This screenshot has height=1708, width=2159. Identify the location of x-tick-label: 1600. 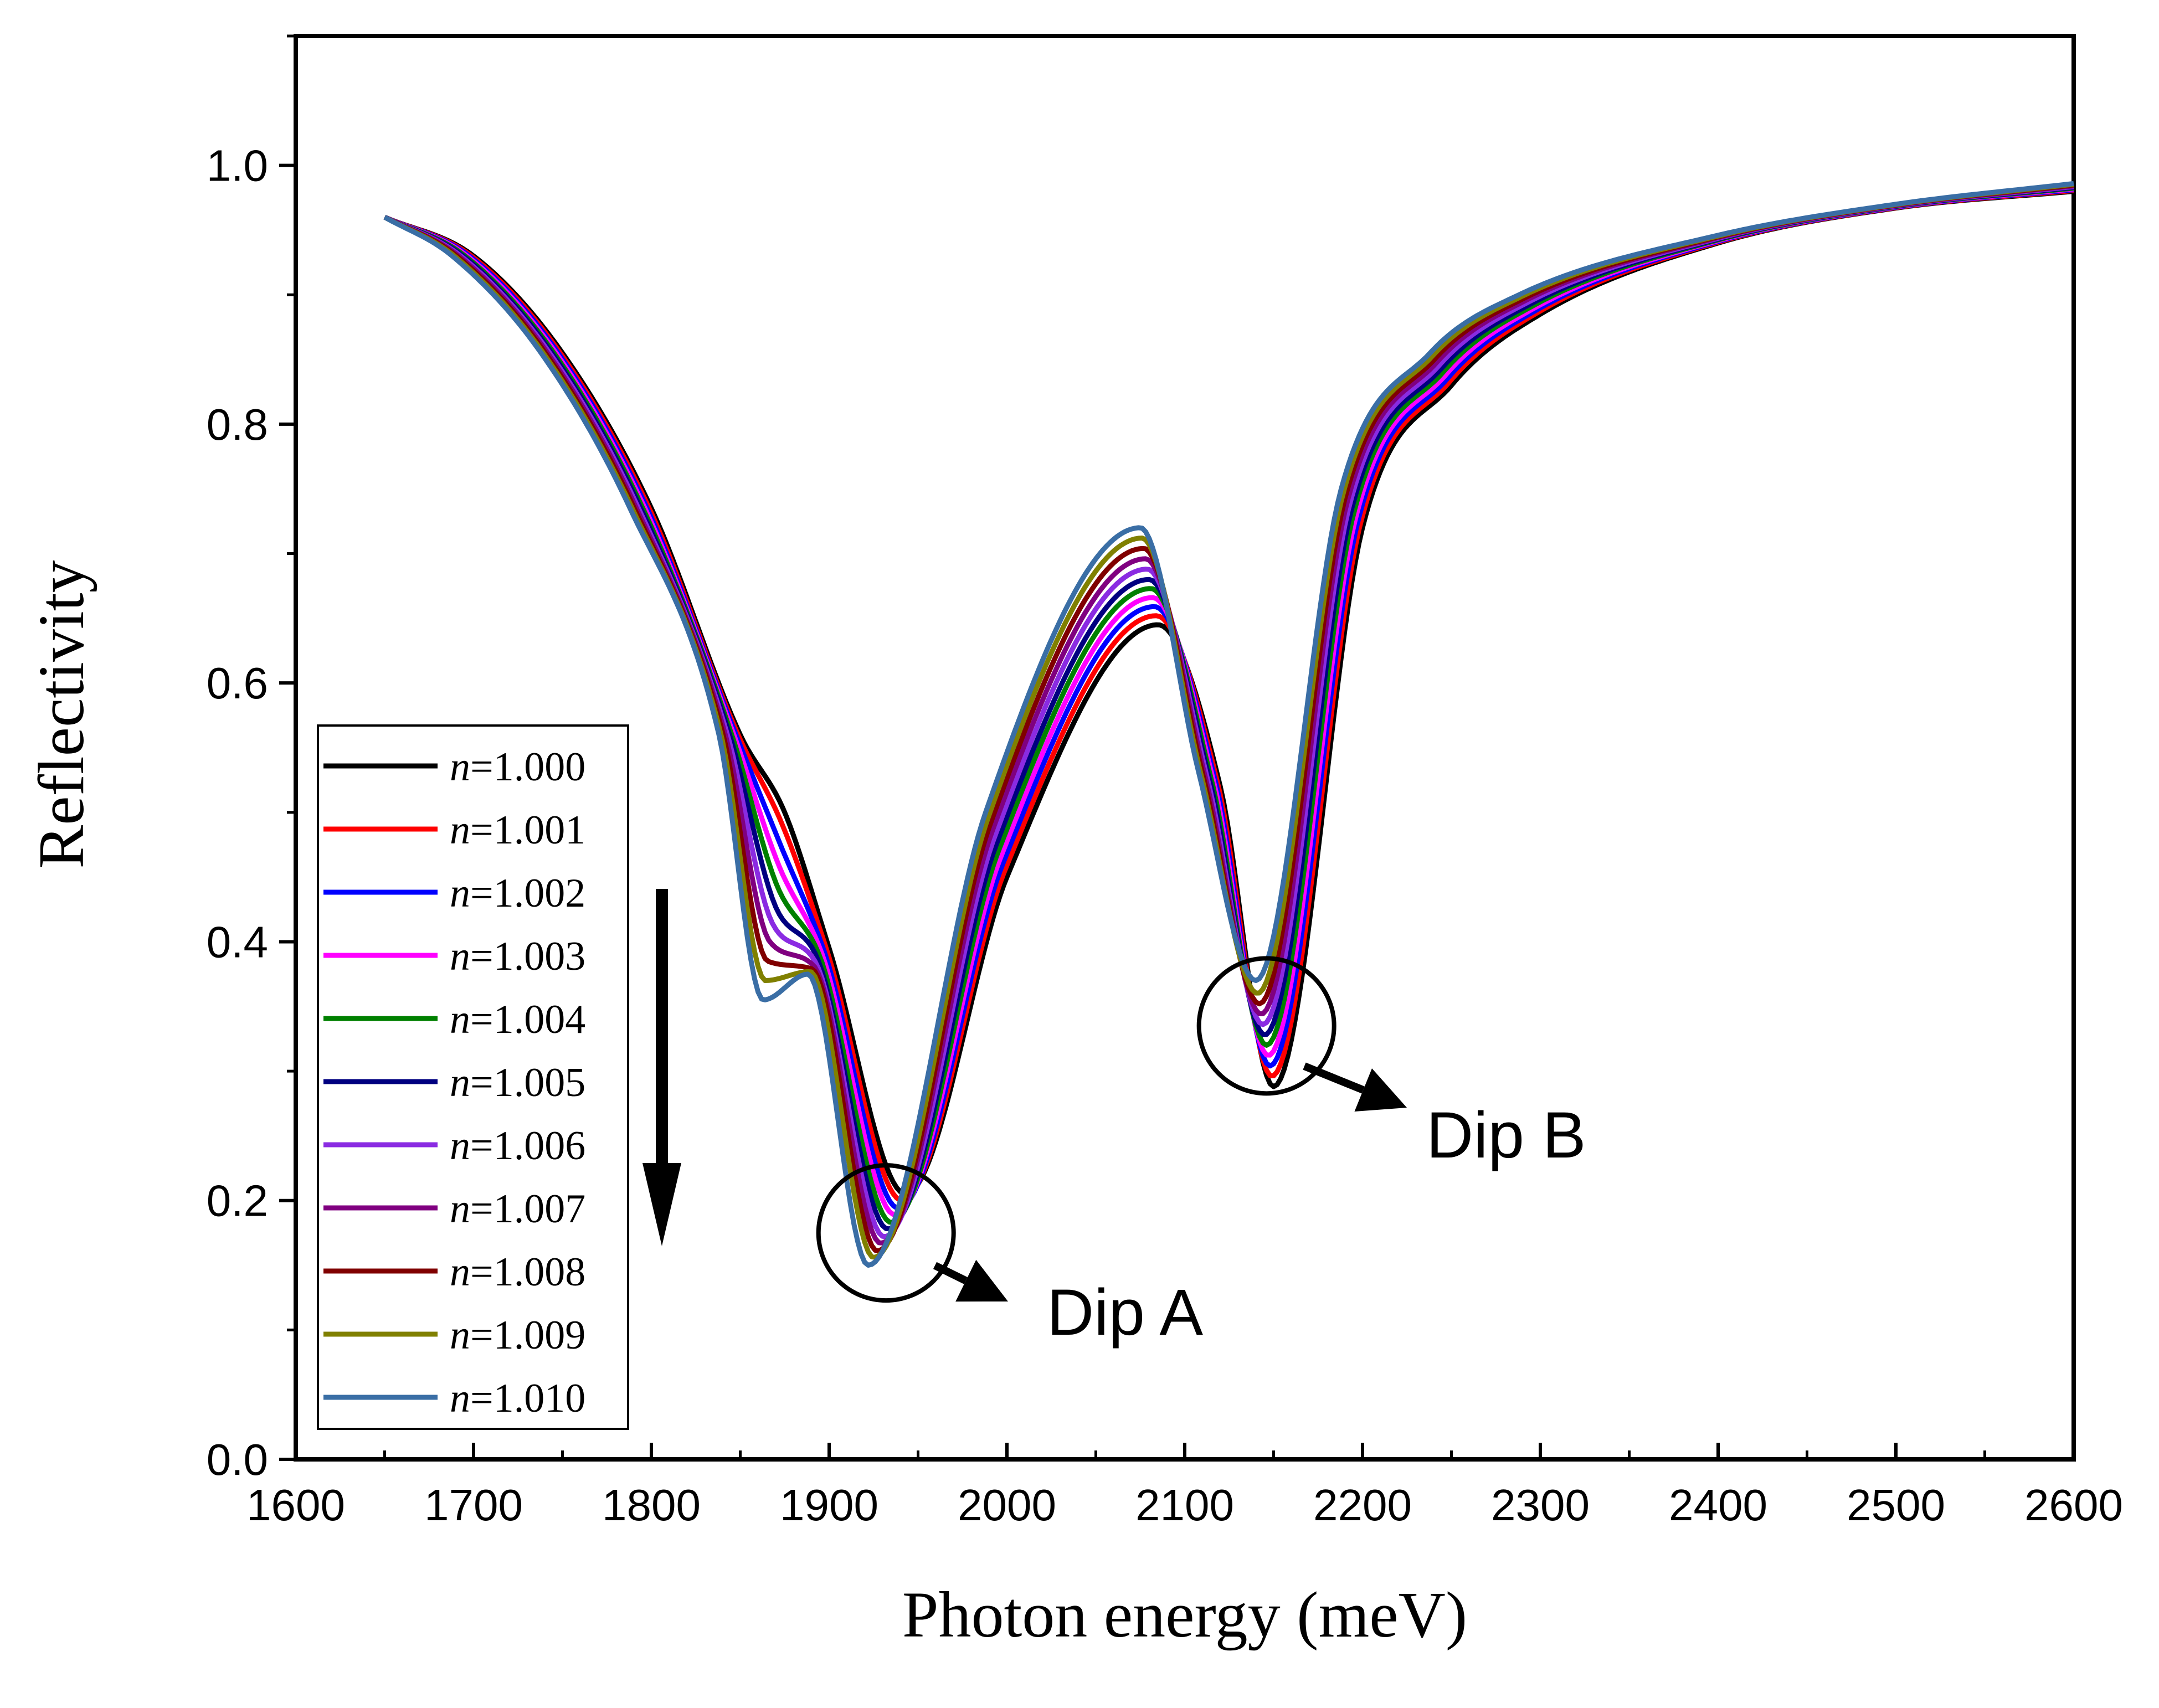
(295, 1505).